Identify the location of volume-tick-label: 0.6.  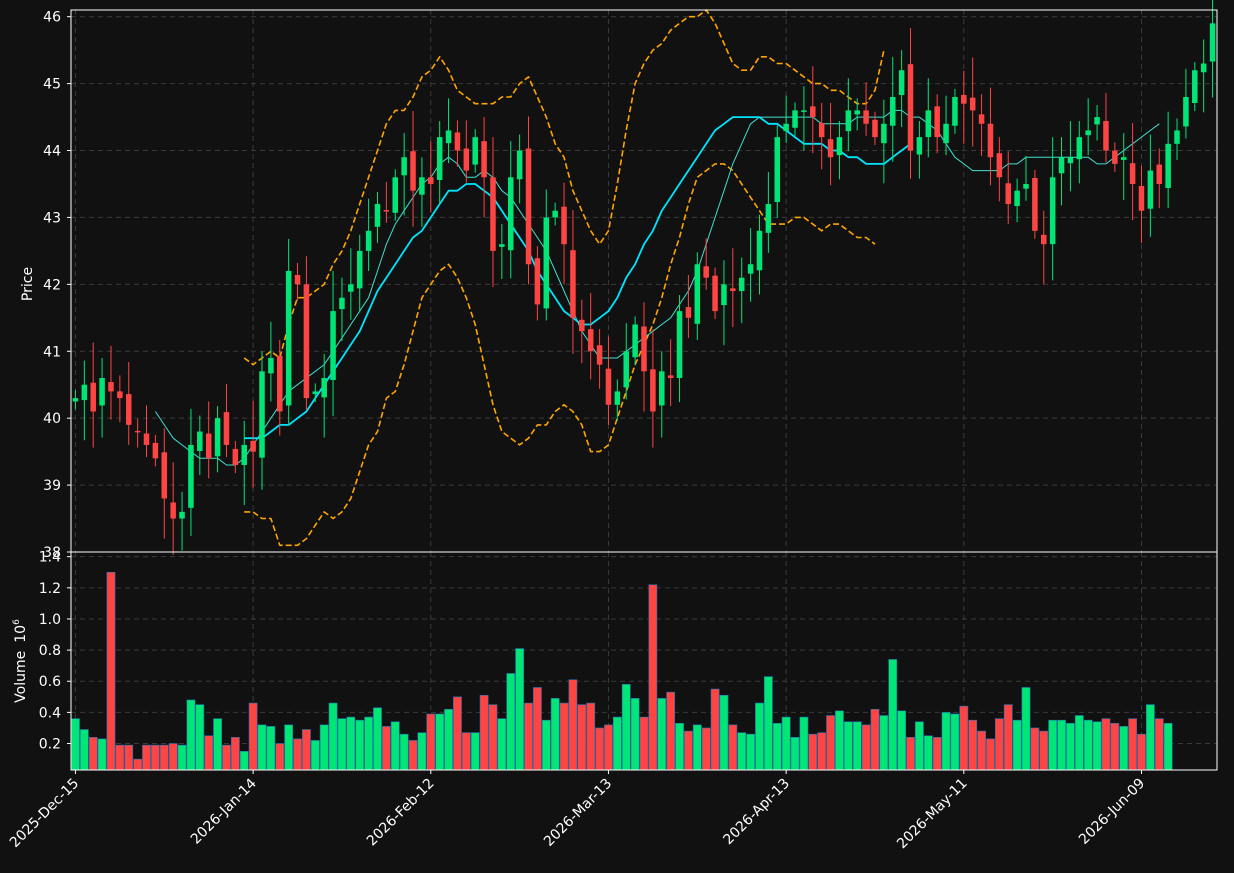
(50, 682).